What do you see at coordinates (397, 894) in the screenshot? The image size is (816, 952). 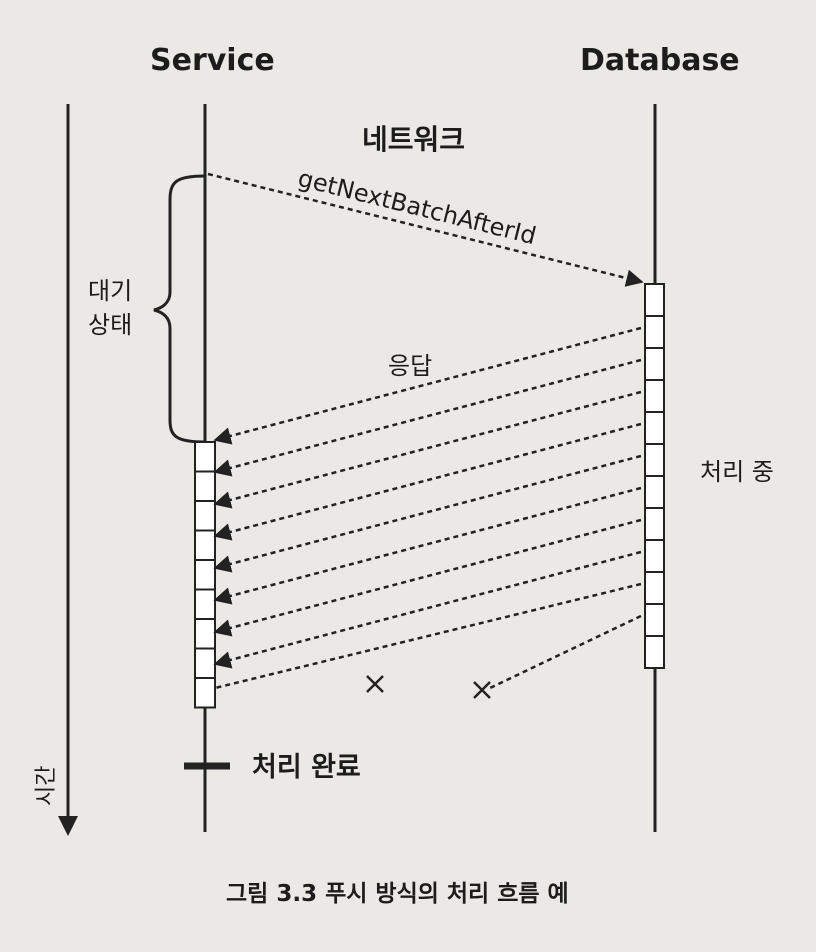 I see `figure-caption: 그림 3.3 푸시 방식의 처리 흐름 예` at bounding box center [397, 894].